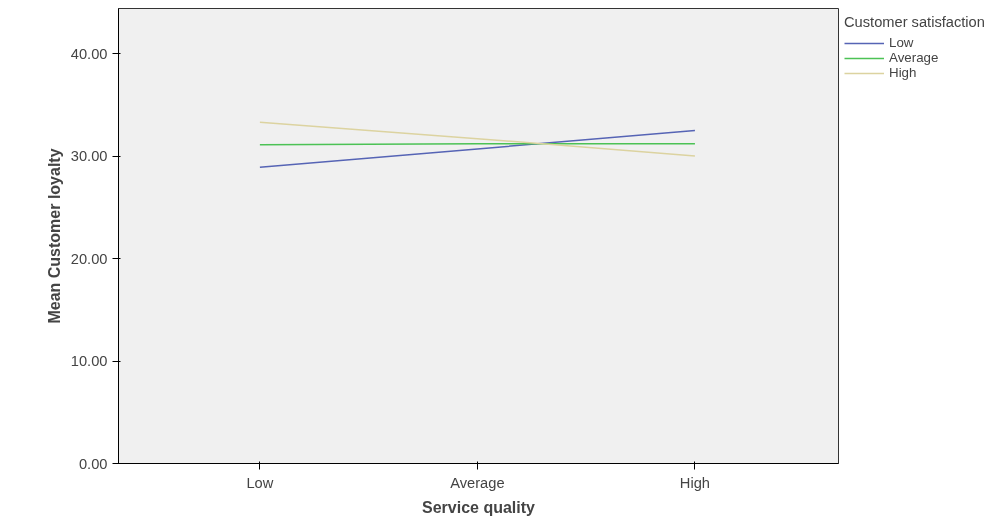 The image size is (1004, 527). Describe the element at coordinates (54, 236) in the screenshot. I see `y-axis-title: Mean Customer loyalty` at that location.